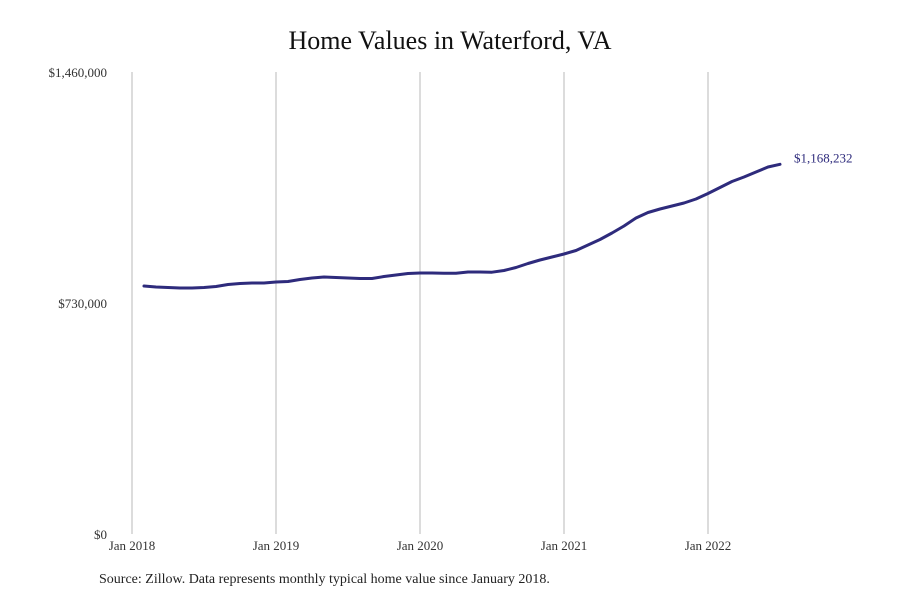 This screenshot has height=600, width=900. Describe the element at coordinates (276, 545) in the screenshot. I see `x-tick-label: Jan 2019` at that location.